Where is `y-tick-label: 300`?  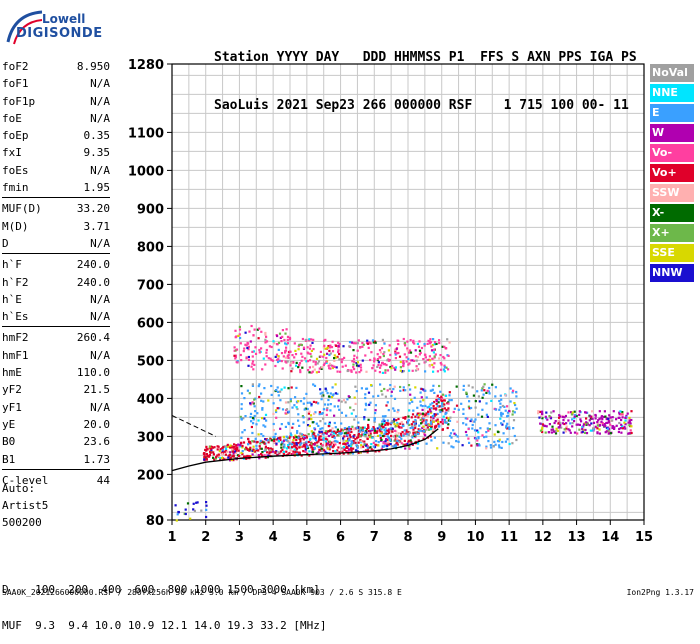 y-tick-label: 300 is located at coordinates (150, 437).